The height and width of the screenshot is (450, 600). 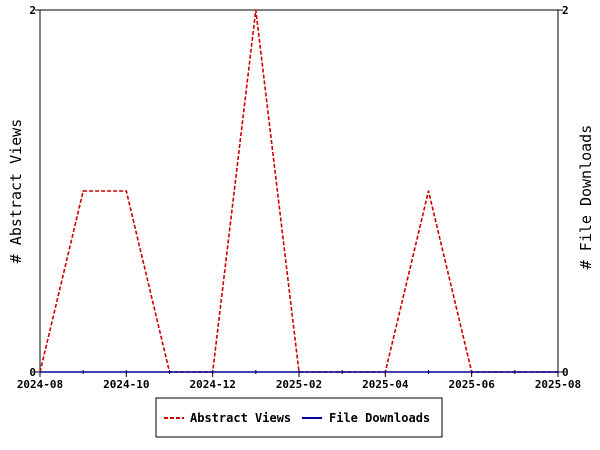 What do you see at coordinates (32, 10) in the screenshot?
I see `y-left-tick-label: 2` at bounding box center [32, 10].